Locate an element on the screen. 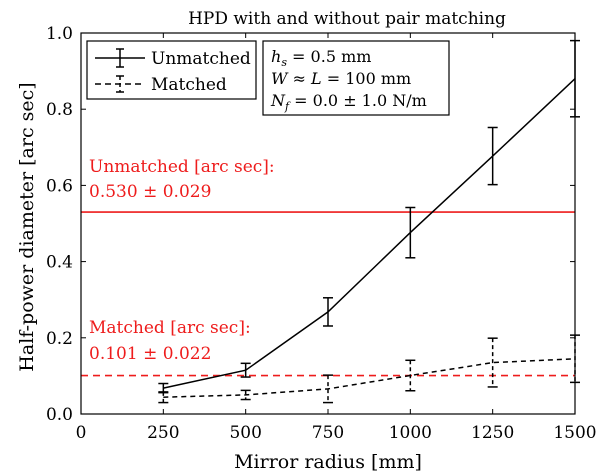 The width and height of the screenshot is (606, 476). legend-unmatched-label: Unmatched is located at coordinates (201, 59).